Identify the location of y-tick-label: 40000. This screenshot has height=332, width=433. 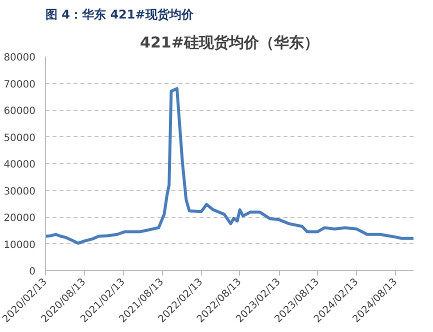
(20, 165).